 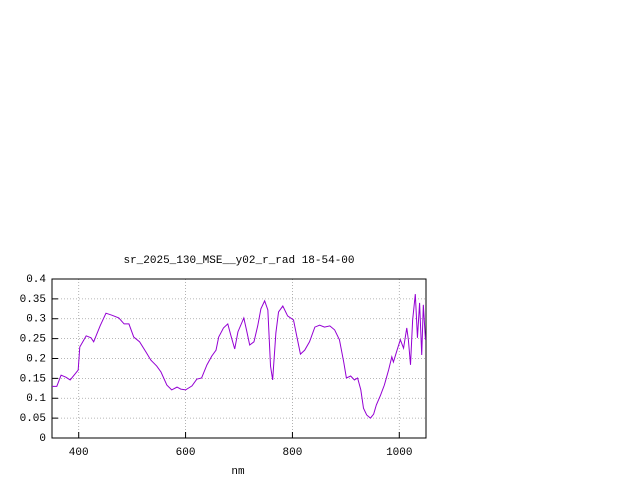 I want to click on x-axis-label: nm, so click(x=238, y=472).